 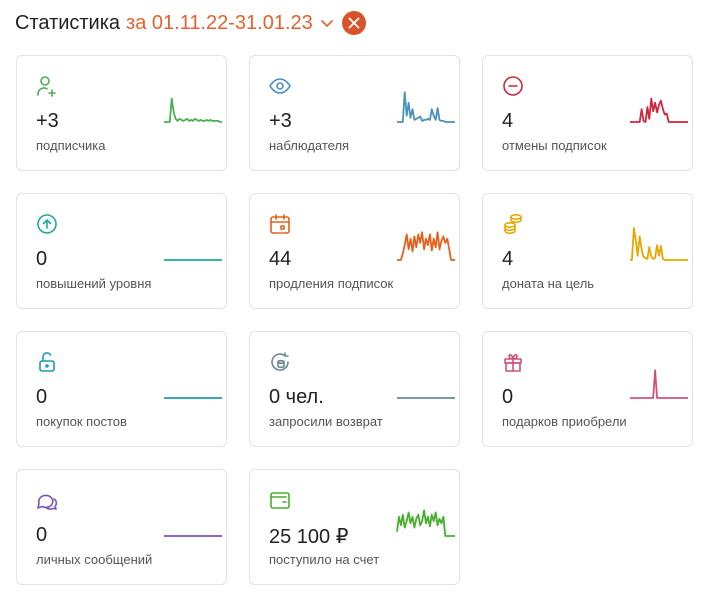 I want to click on stats-header: Статистика за 01.11.22-31.01.23, so click(x=190, y=23).